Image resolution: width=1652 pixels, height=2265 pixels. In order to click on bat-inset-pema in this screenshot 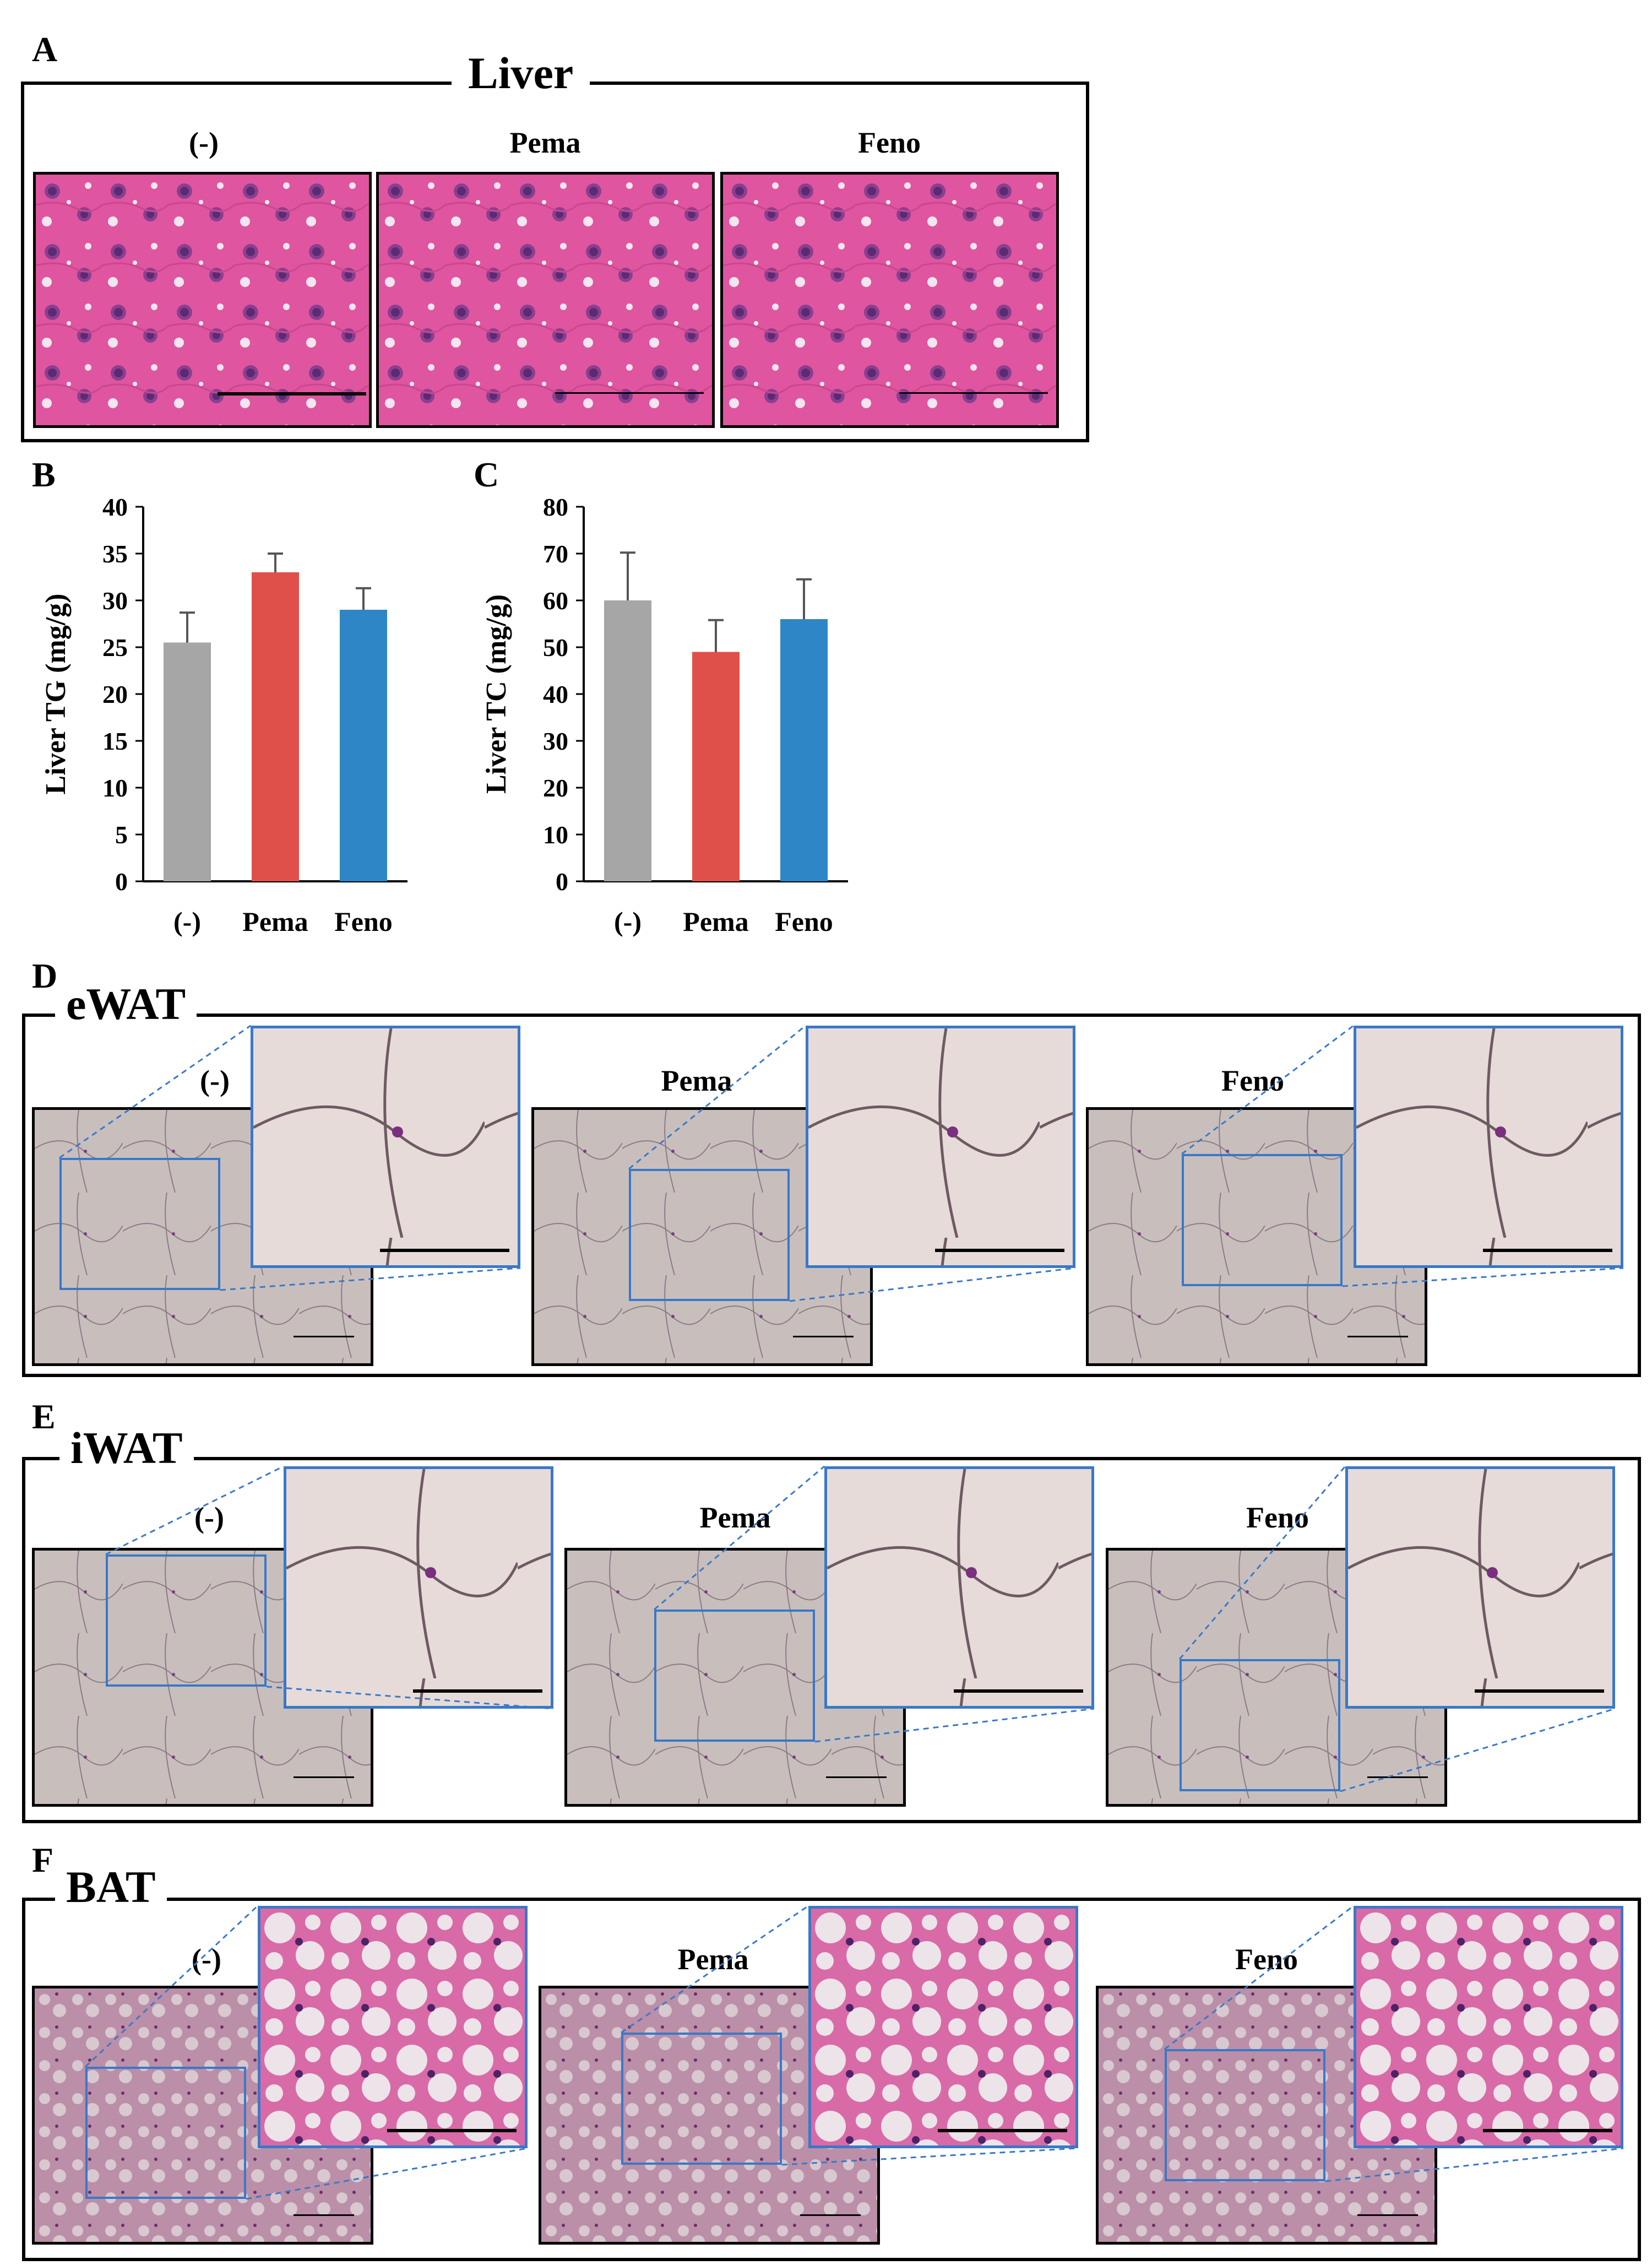, I will do `click(943, 2027)`.